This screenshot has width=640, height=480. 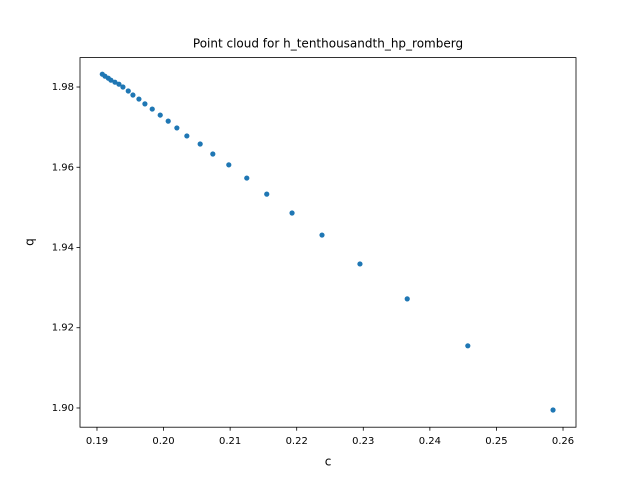 I want to click on y-tick-label: 1.98, so click(x=63, y=87).